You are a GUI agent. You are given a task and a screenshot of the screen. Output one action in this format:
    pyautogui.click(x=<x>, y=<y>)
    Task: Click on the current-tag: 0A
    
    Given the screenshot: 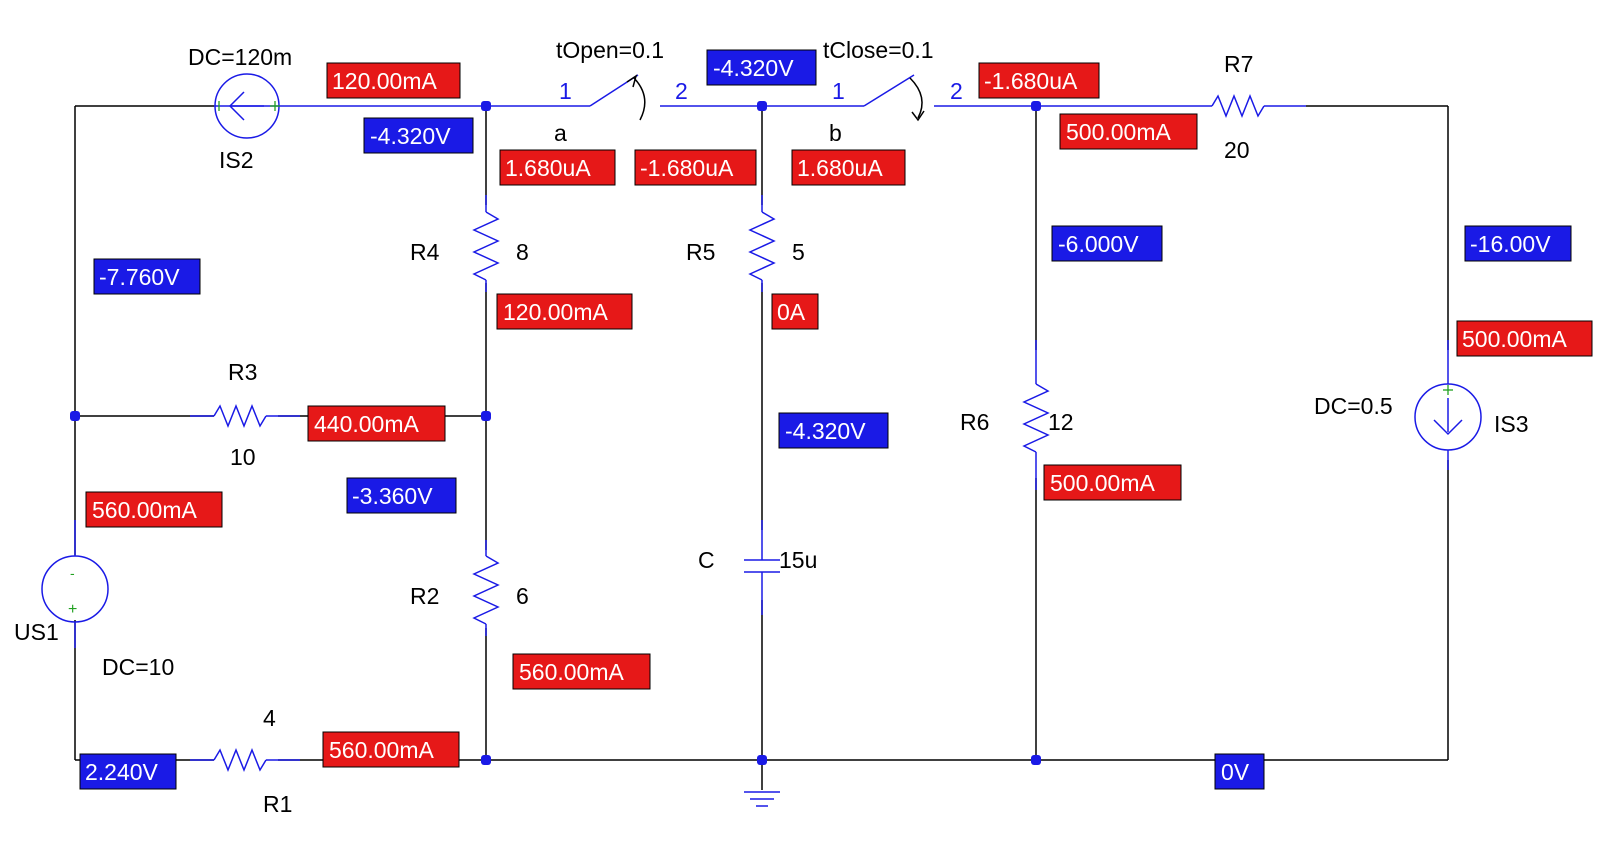 What is the action you would take?
    pyautogui.click(x=795, y=311)
    